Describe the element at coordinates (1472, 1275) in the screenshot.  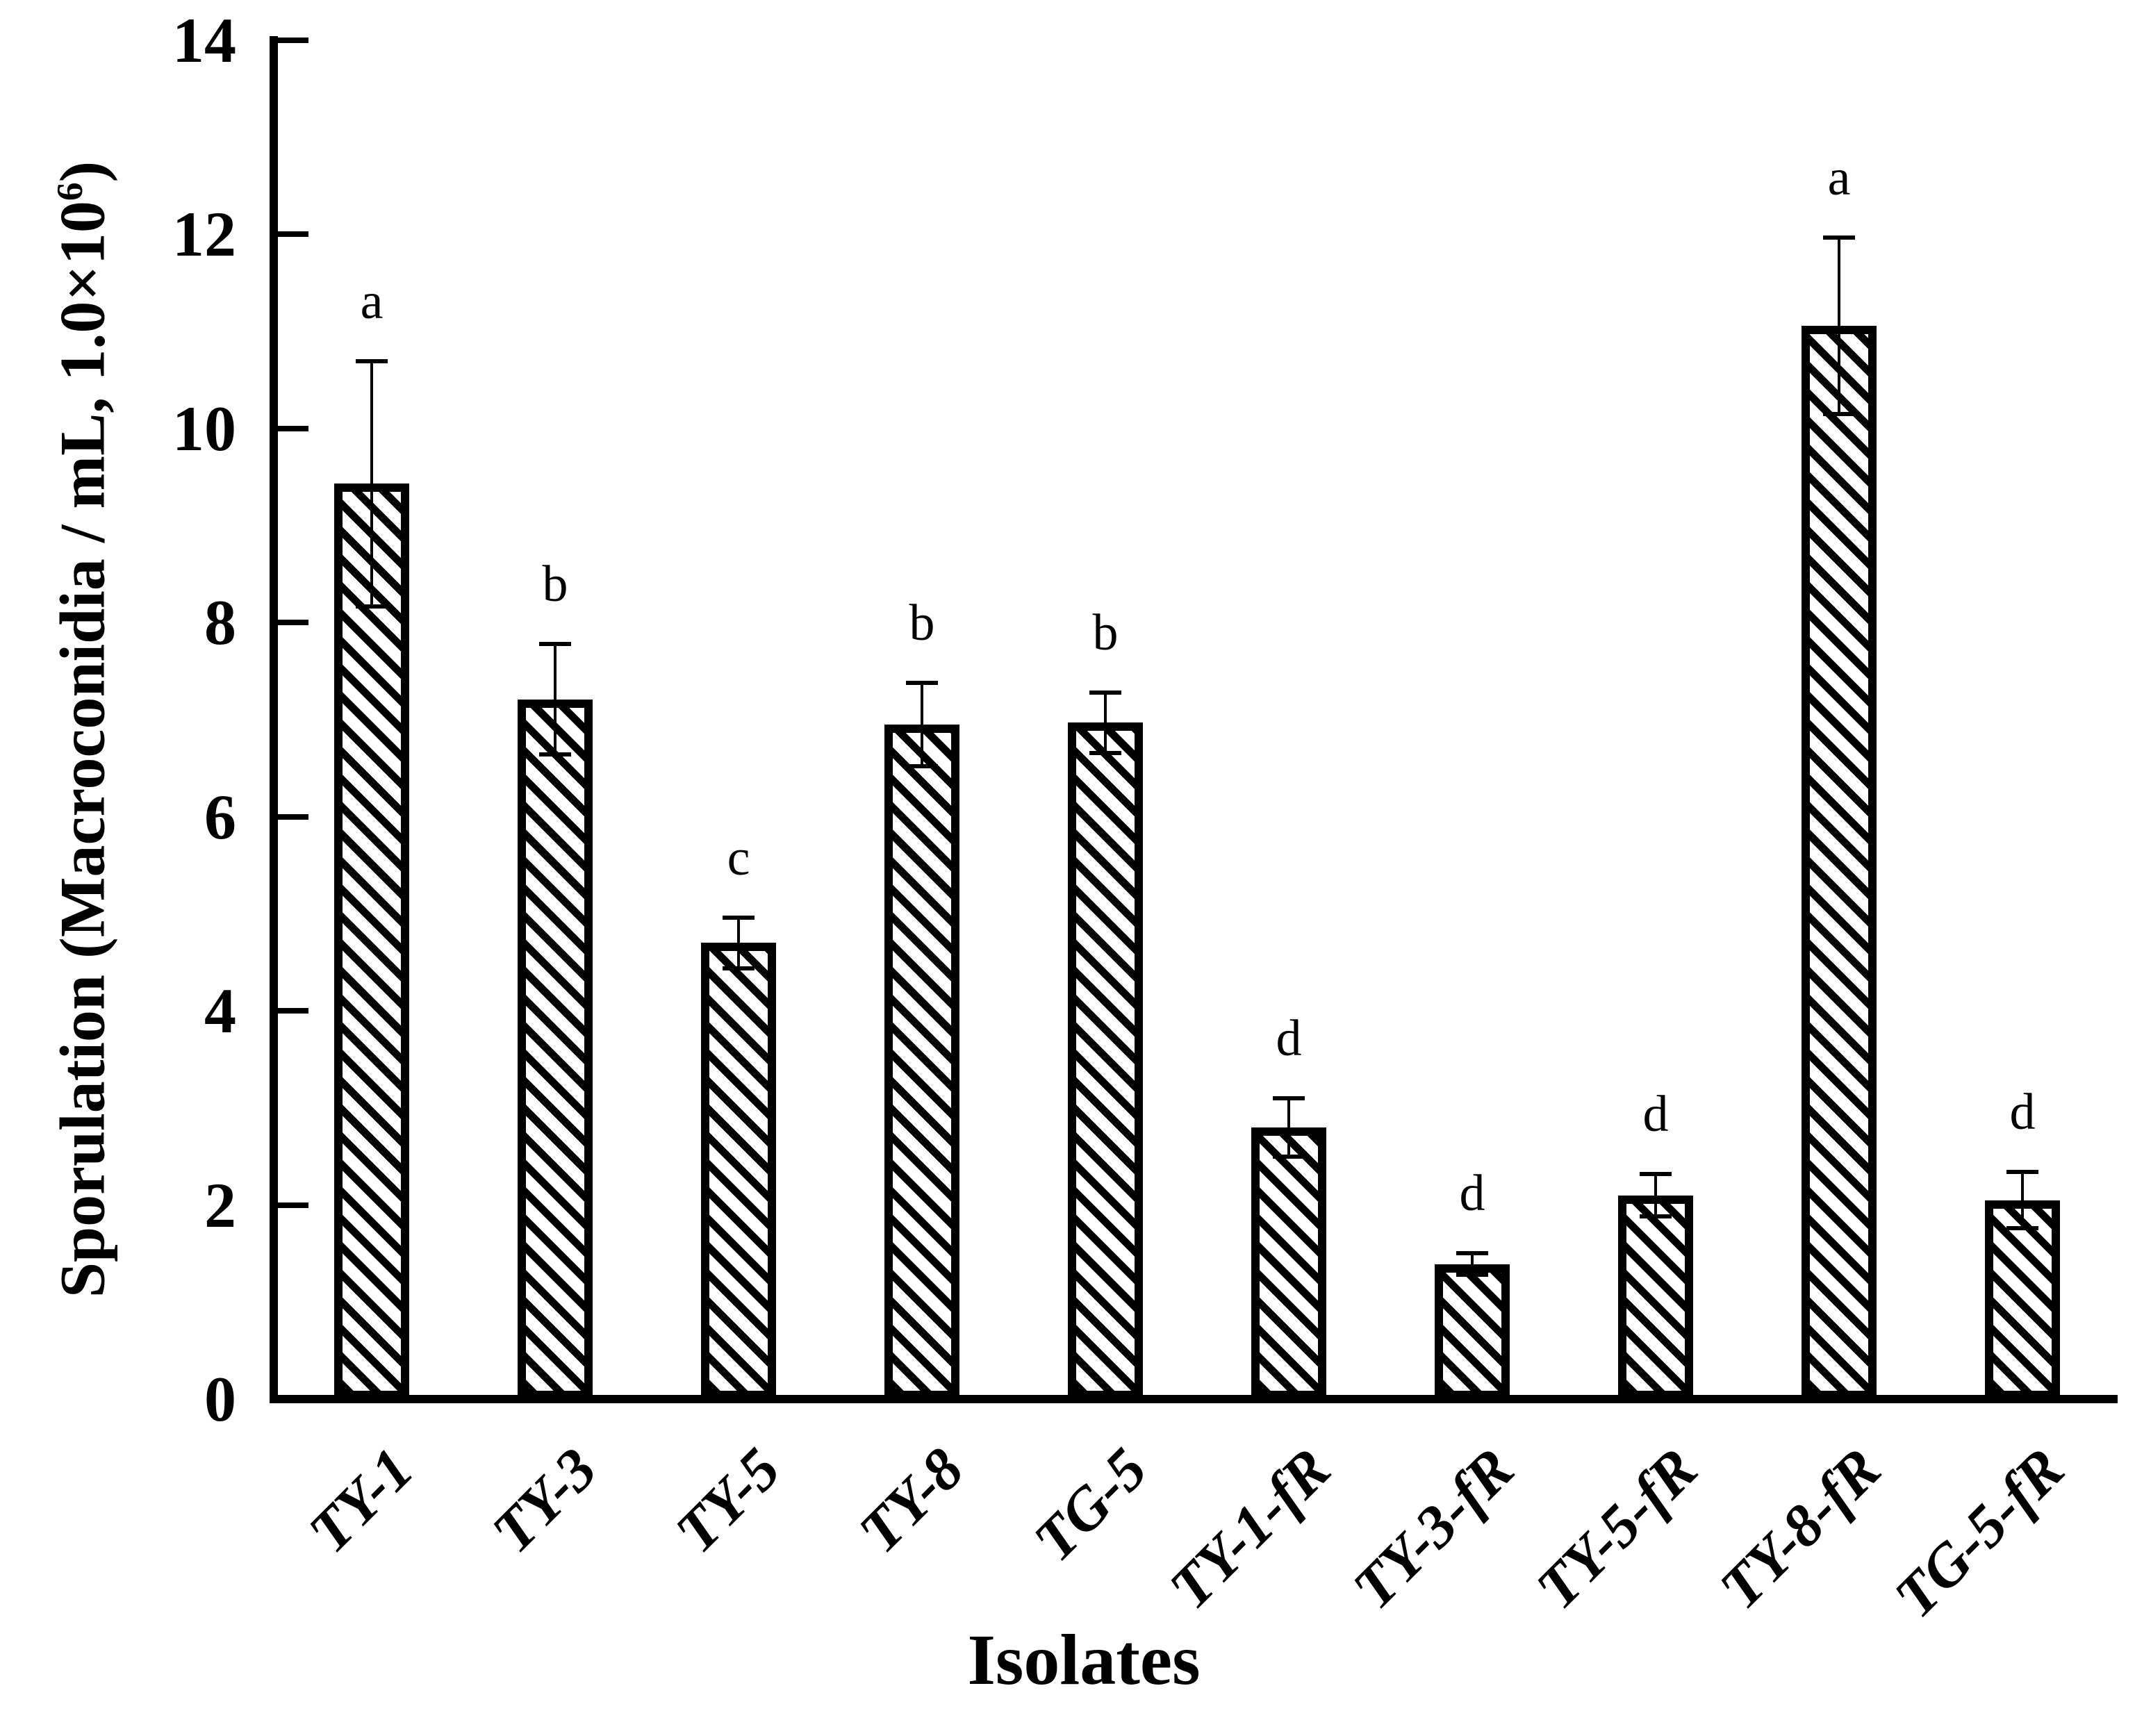
I see `error-bar-cap-bottom-TY-3-fR` at that location.